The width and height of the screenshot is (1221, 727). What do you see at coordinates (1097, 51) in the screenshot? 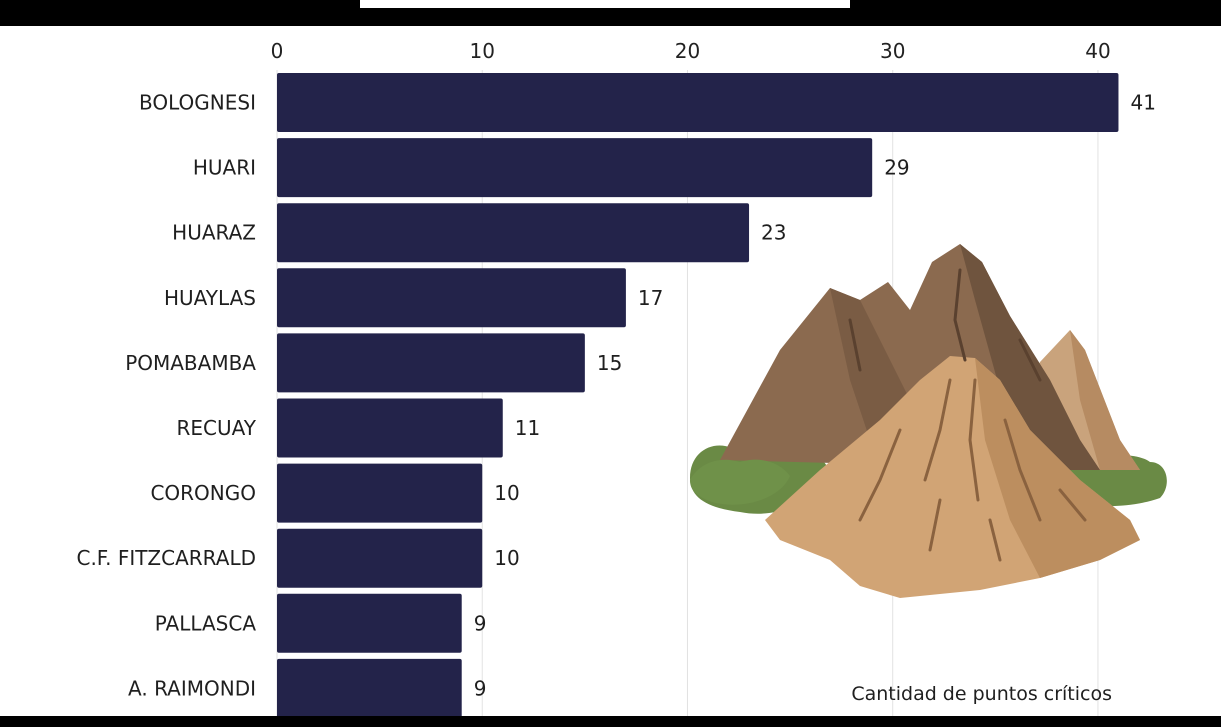
I see `x-tick-label: 40` at bounding box center [1097, 51].